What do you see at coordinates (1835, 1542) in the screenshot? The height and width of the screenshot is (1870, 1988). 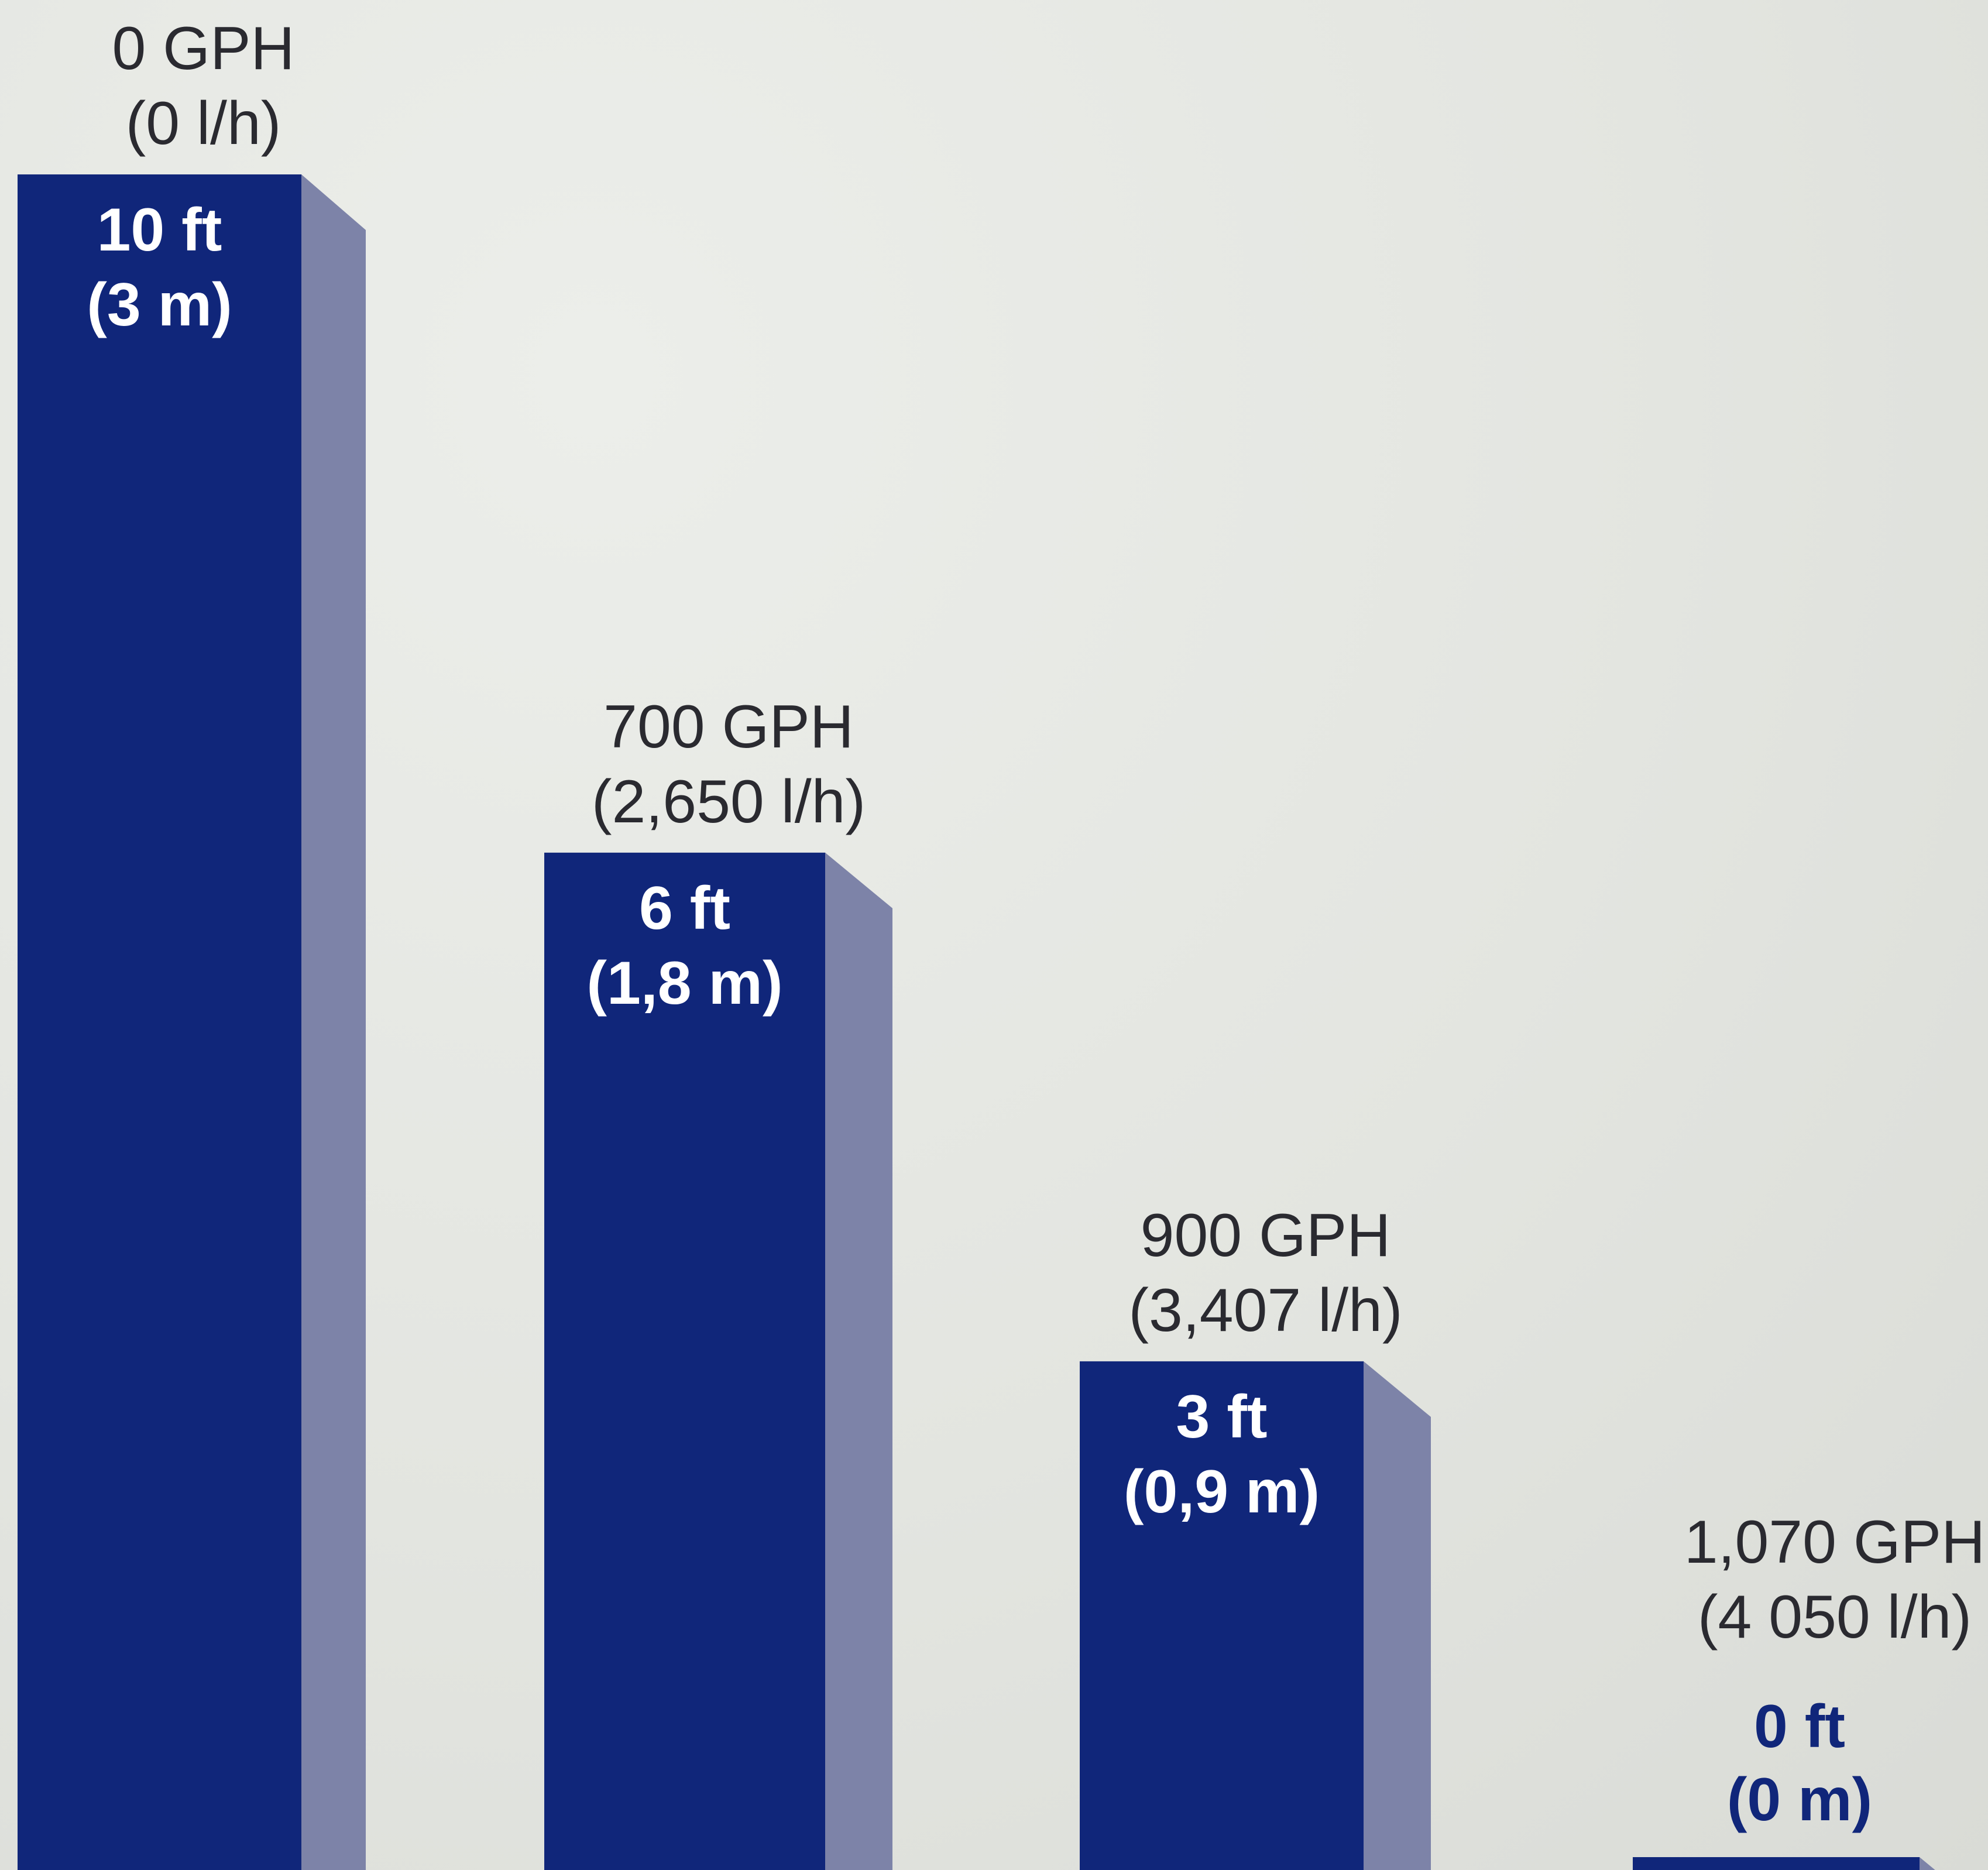 I see `bar-flow-label: 1,070 GPH` at bounding box center [1835, 1542].